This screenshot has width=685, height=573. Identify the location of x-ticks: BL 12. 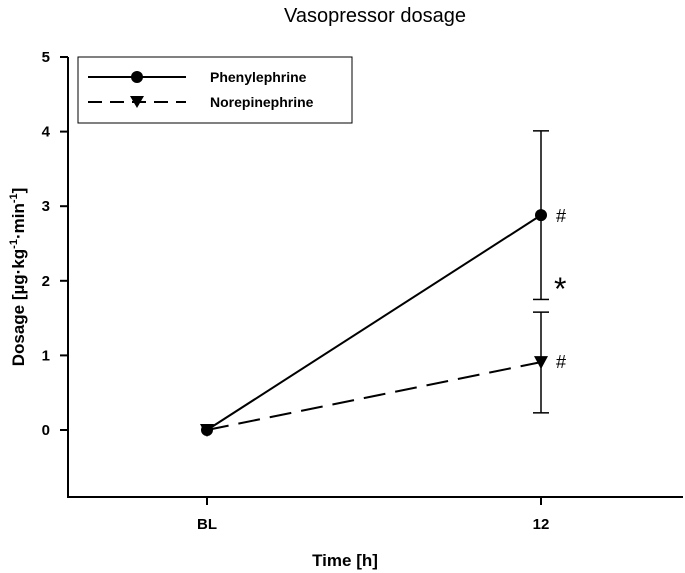
(373, 515).